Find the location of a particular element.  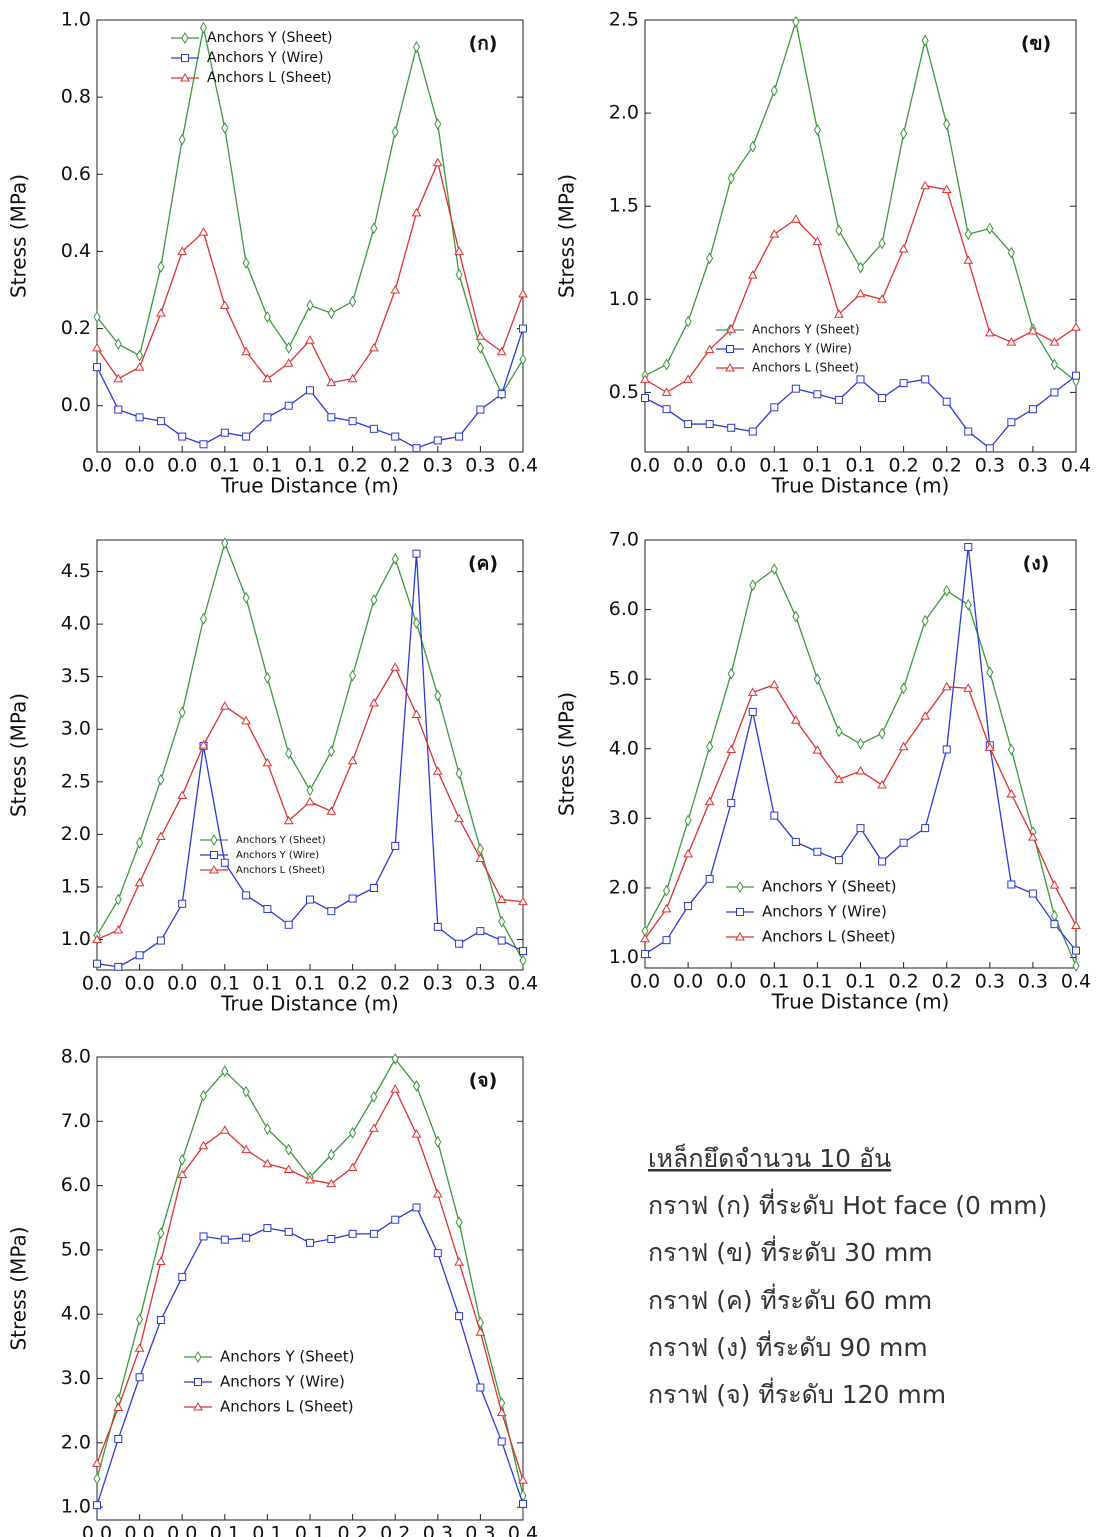

y-tick-label: 5.0 is located at coordinates (76, 1249).